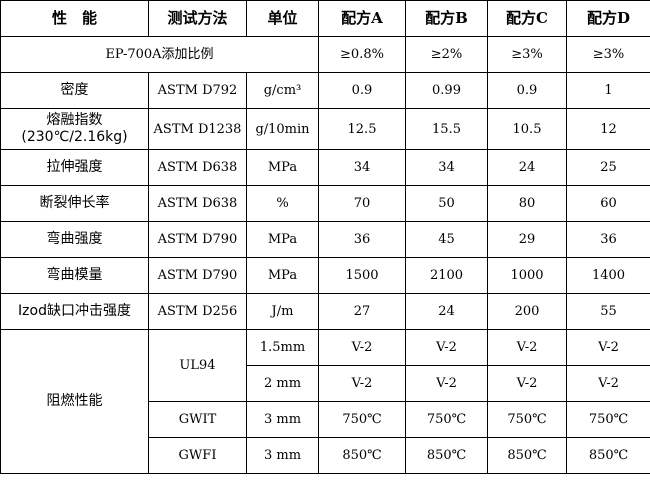 The width and height of the screenshot is (650, 487). I want to click on property-cell: 熔融指数(230℃/2.16kg), so click(74, 129).